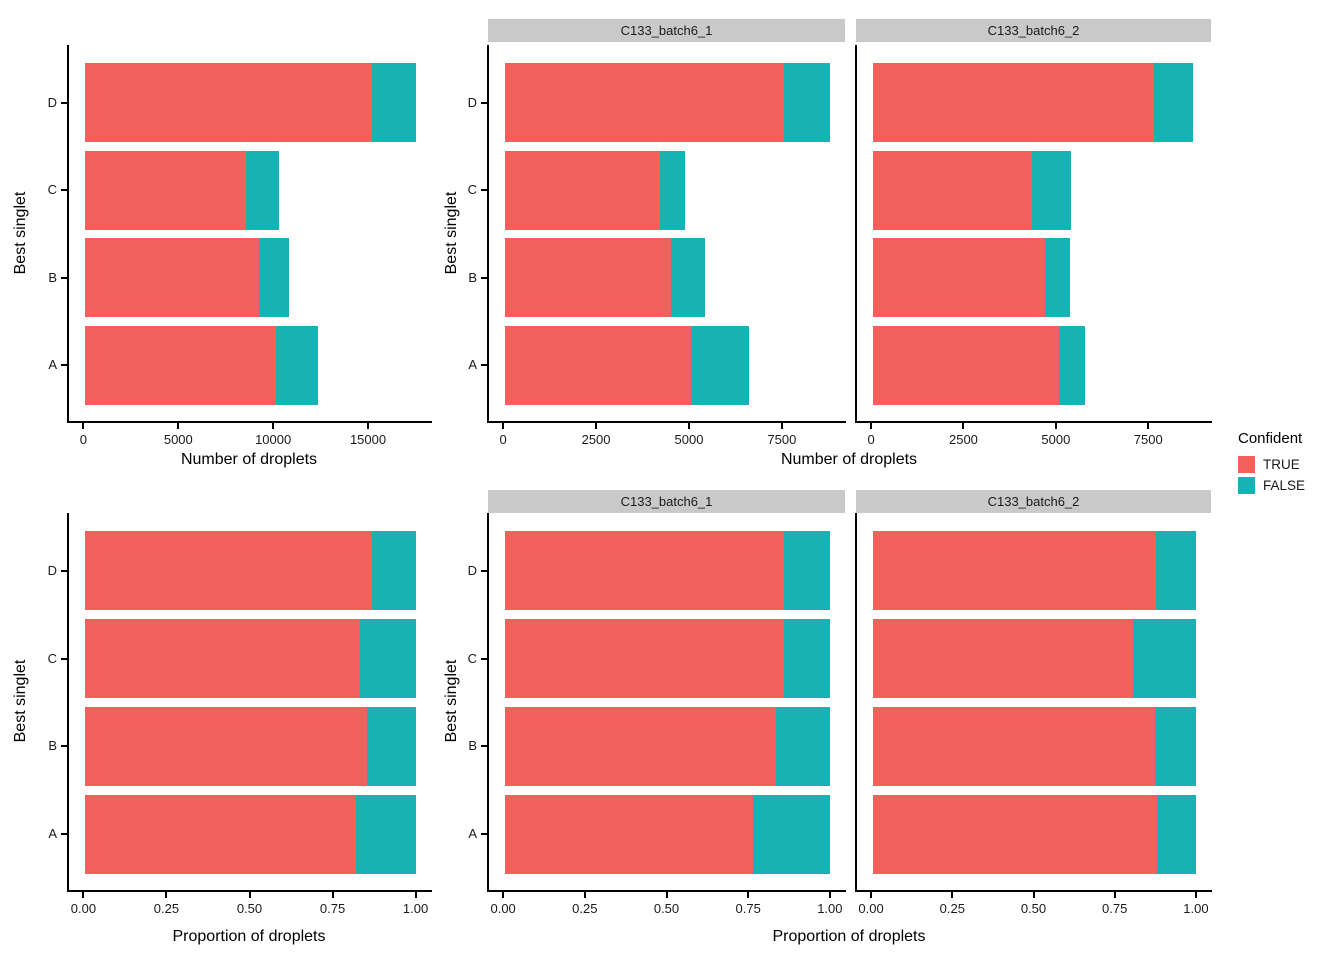 The height and width of the screenshot is (960, 1344). I want to click on legend-item-true: TRUE, so click(1271, 464).